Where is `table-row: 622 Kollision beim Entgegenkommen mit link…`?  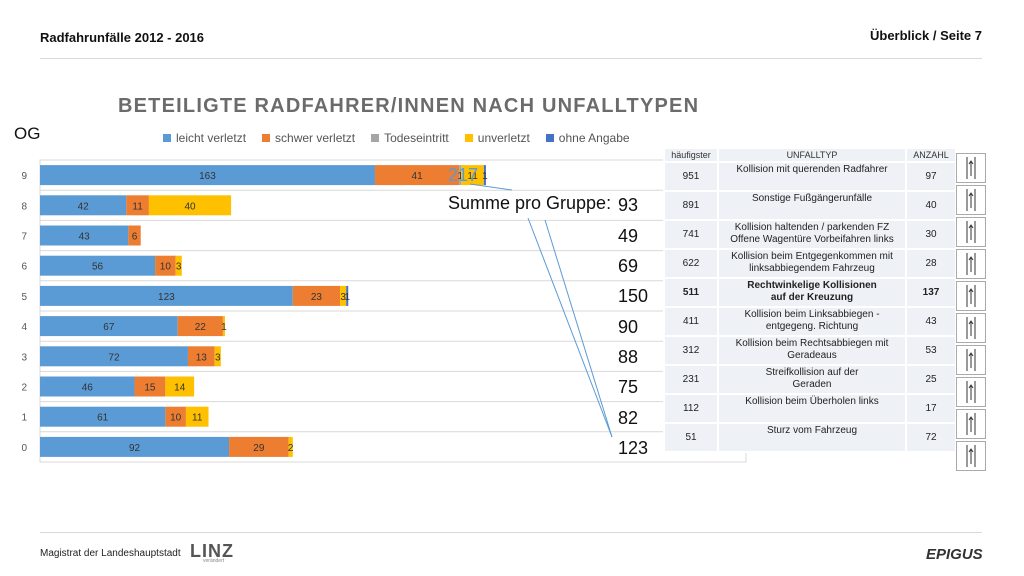
table-row: 622 Kollision beim Entgegenkommen mit link… is located at coordinates (810, 263).